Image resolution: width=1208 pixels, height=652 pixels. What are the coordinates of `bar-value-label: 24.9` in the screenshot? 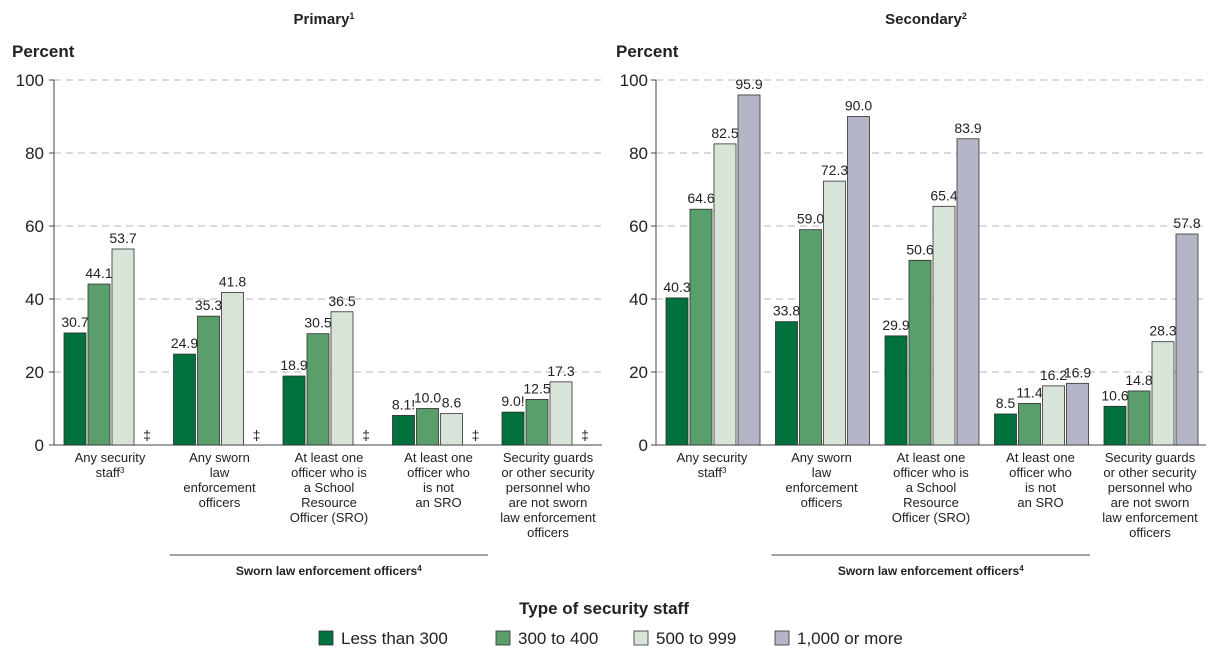 It's located at (184, 343).